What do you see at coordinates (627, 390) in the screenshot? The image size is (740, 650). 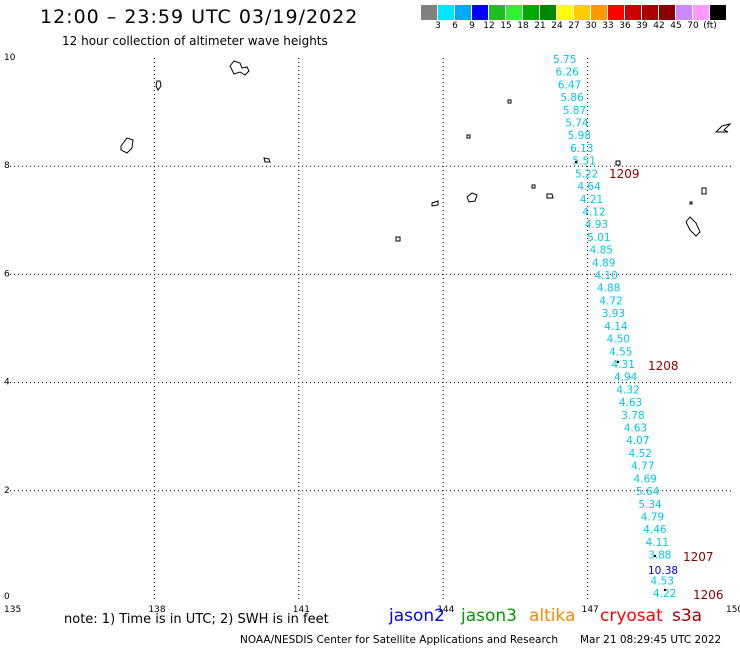 I see `wave-height-value: 4.32` at bounding box center [627, 390].